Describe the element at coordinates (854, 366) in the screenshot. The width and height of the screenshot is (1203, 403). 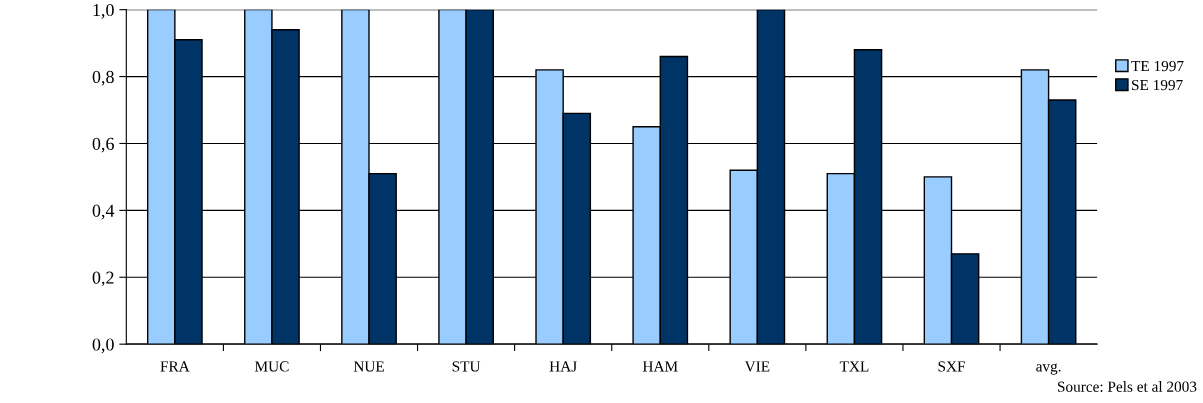
I see `x-tick-label: TXL` at that location.